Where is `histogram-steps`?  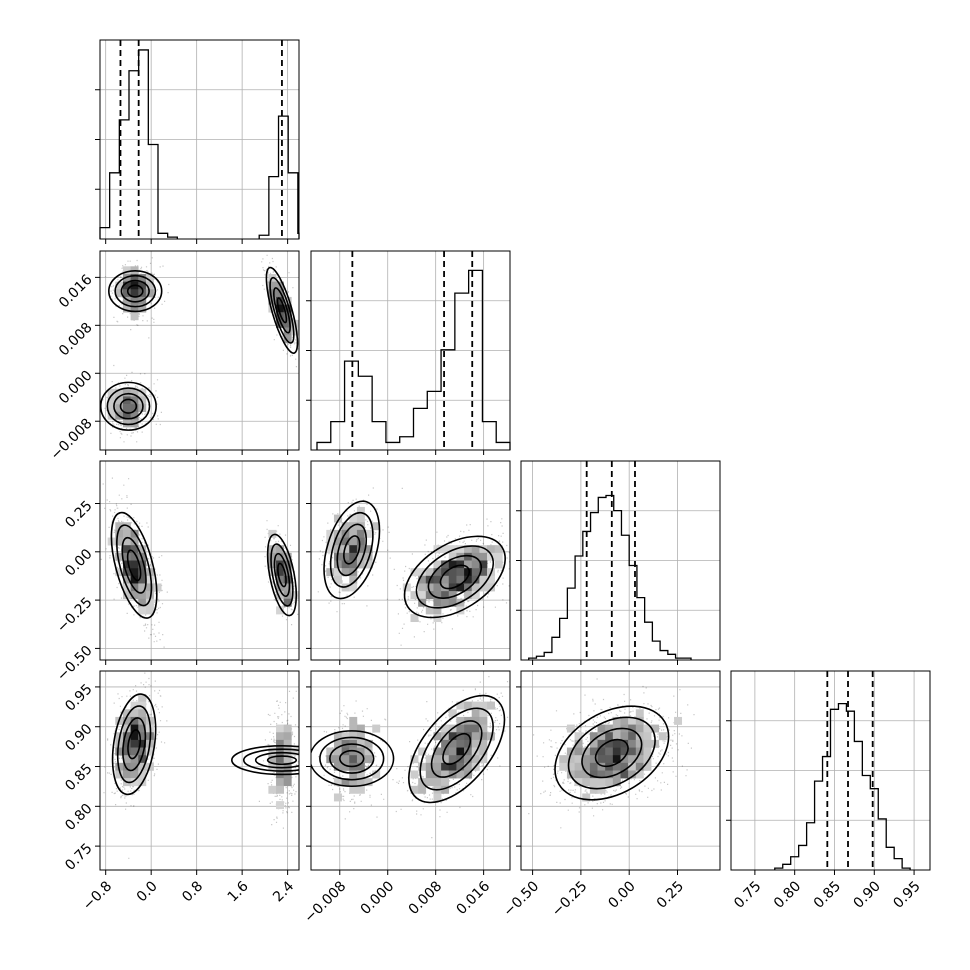 histogram-steps is located at coordinates (842, 786).